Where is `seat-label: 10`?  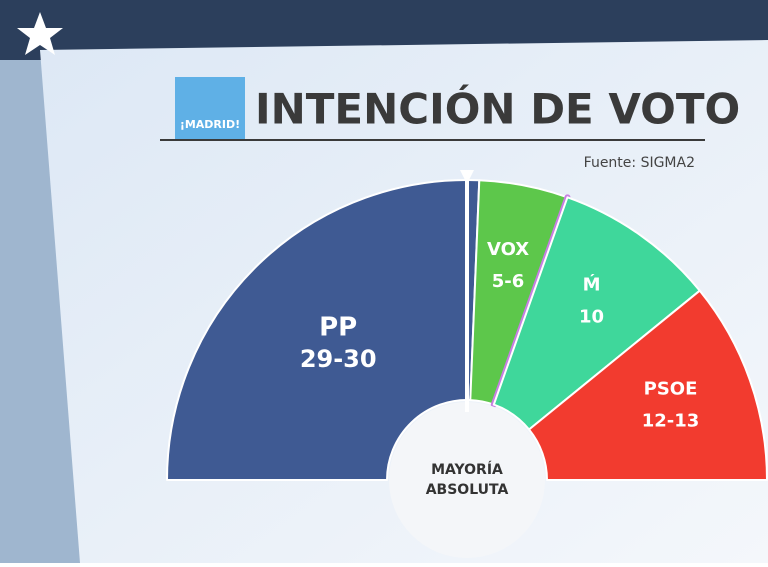 seat-label: 10 is located at coordinates (591, 317).